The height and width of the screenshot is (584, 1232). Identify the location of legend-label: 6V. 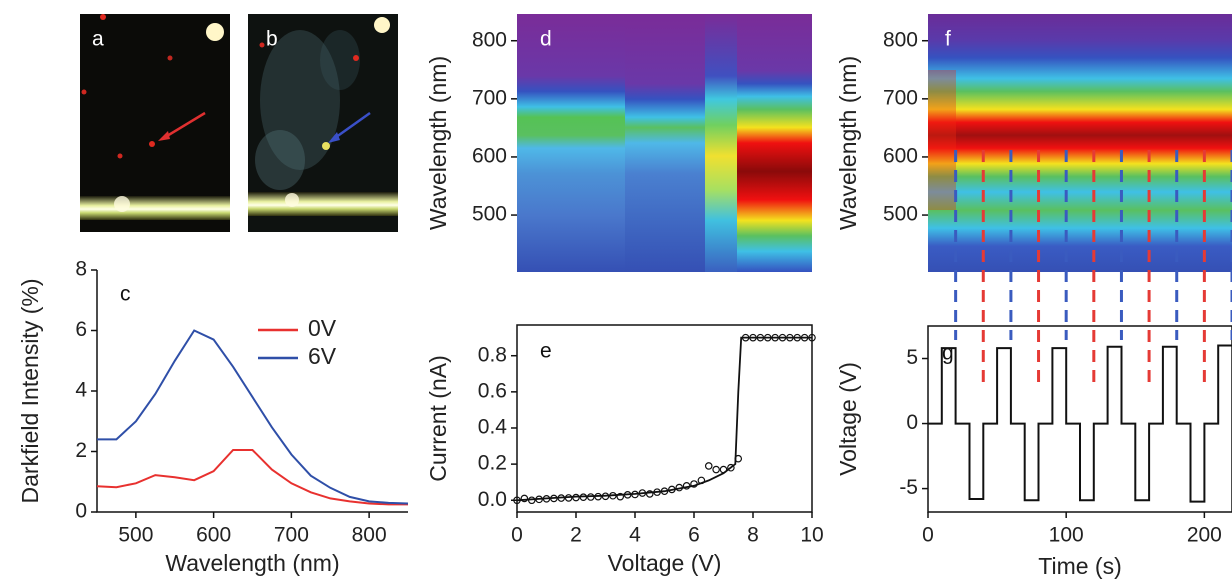
(322, 356).